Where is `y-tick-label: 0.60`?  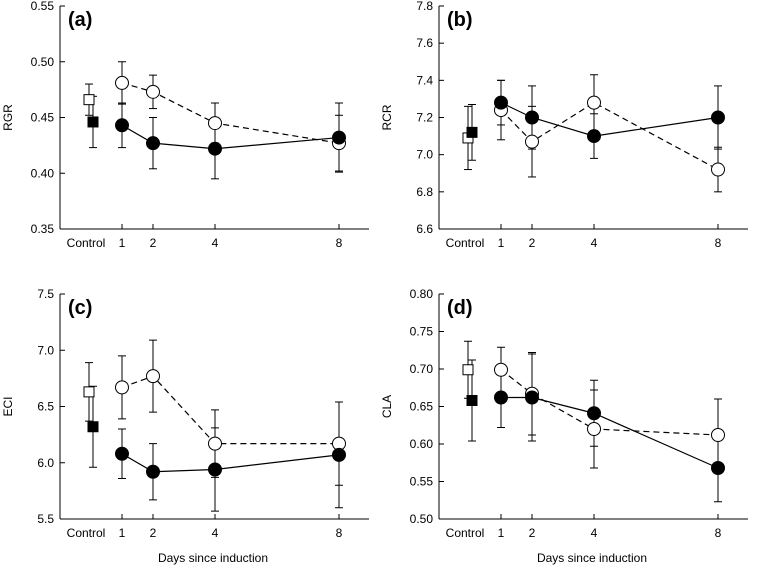 y-tick-label: 0.60 is located at coordinates (422, 444).